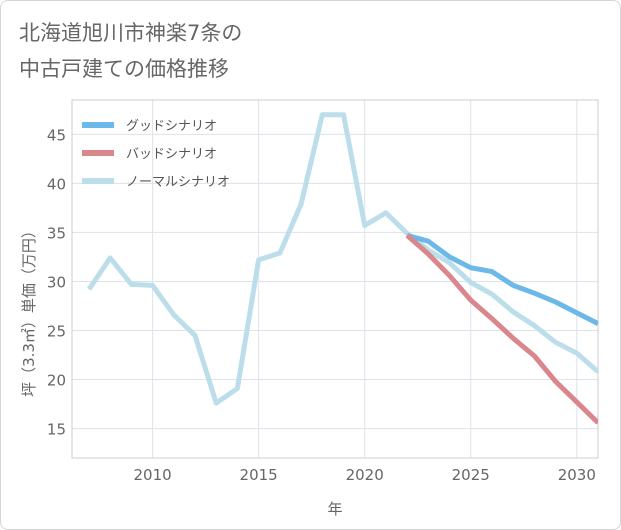 The image size is (621, 530). I want to click on legend-item-normal: ノーマルシナリオ, so click(156, 182).